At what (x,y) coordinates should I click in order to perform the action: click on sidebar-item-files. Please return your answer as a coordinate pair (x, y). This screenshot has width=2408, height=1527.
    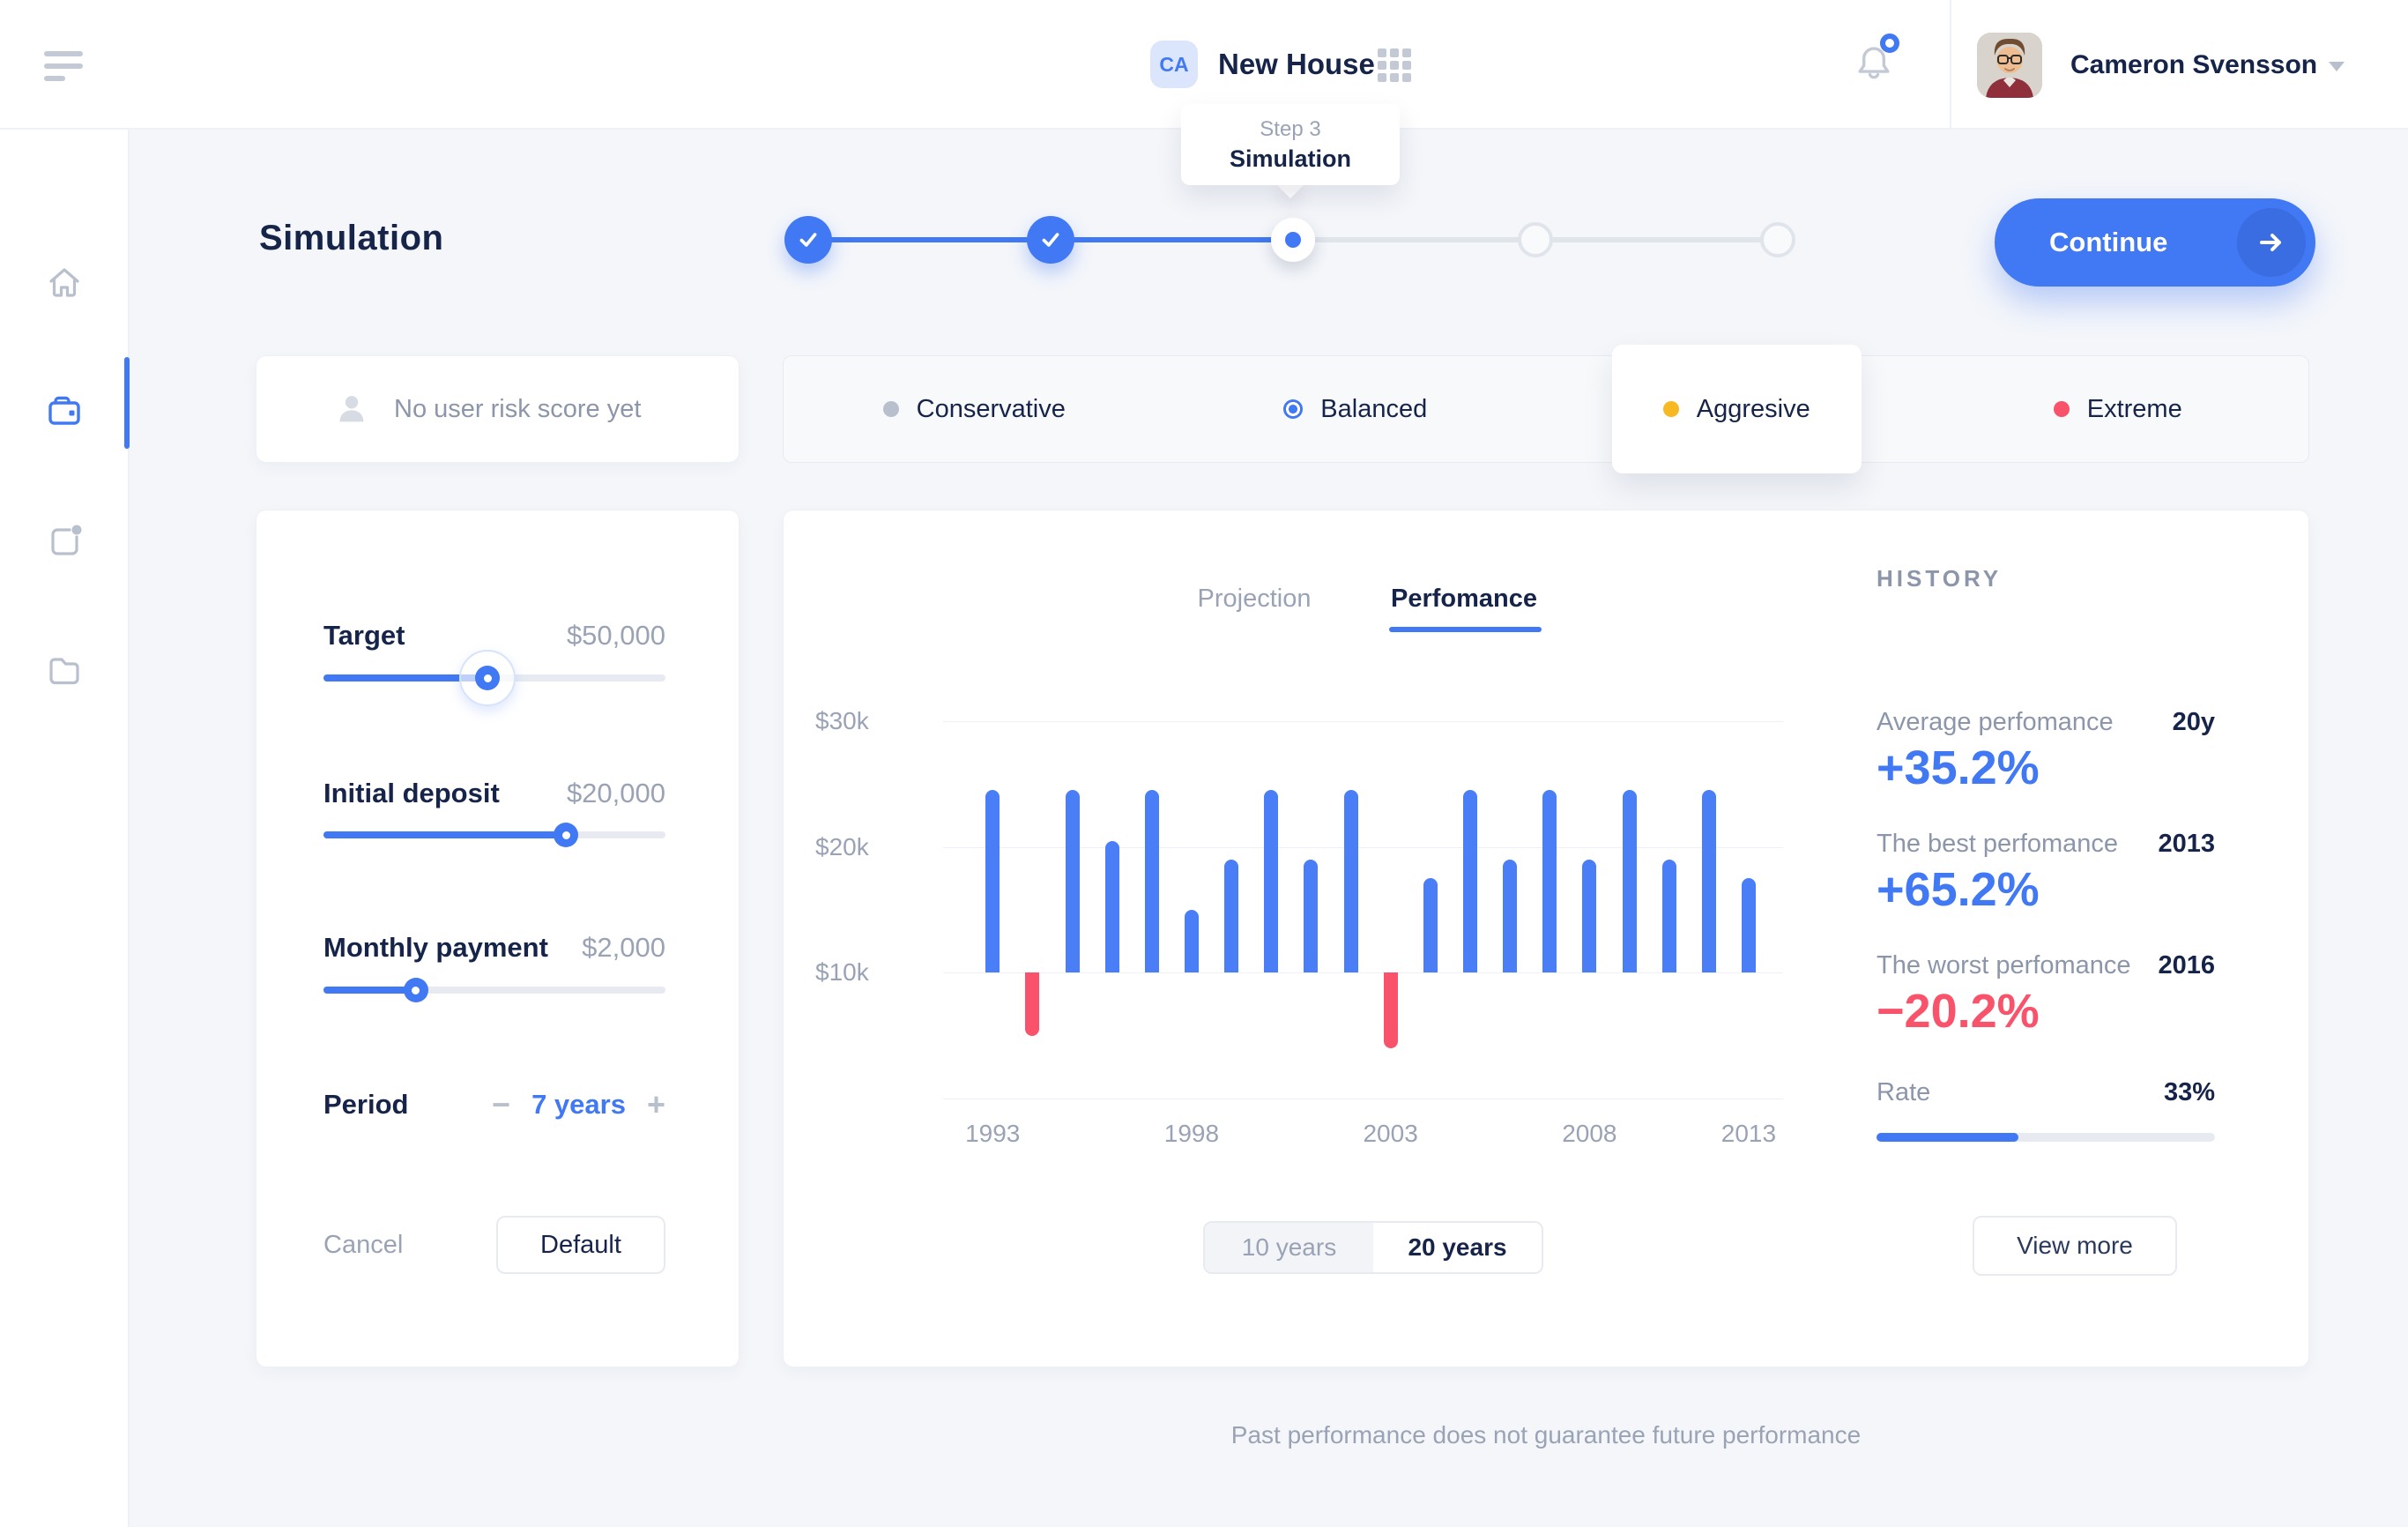
    Looking at the image, I should click on (64, 670).